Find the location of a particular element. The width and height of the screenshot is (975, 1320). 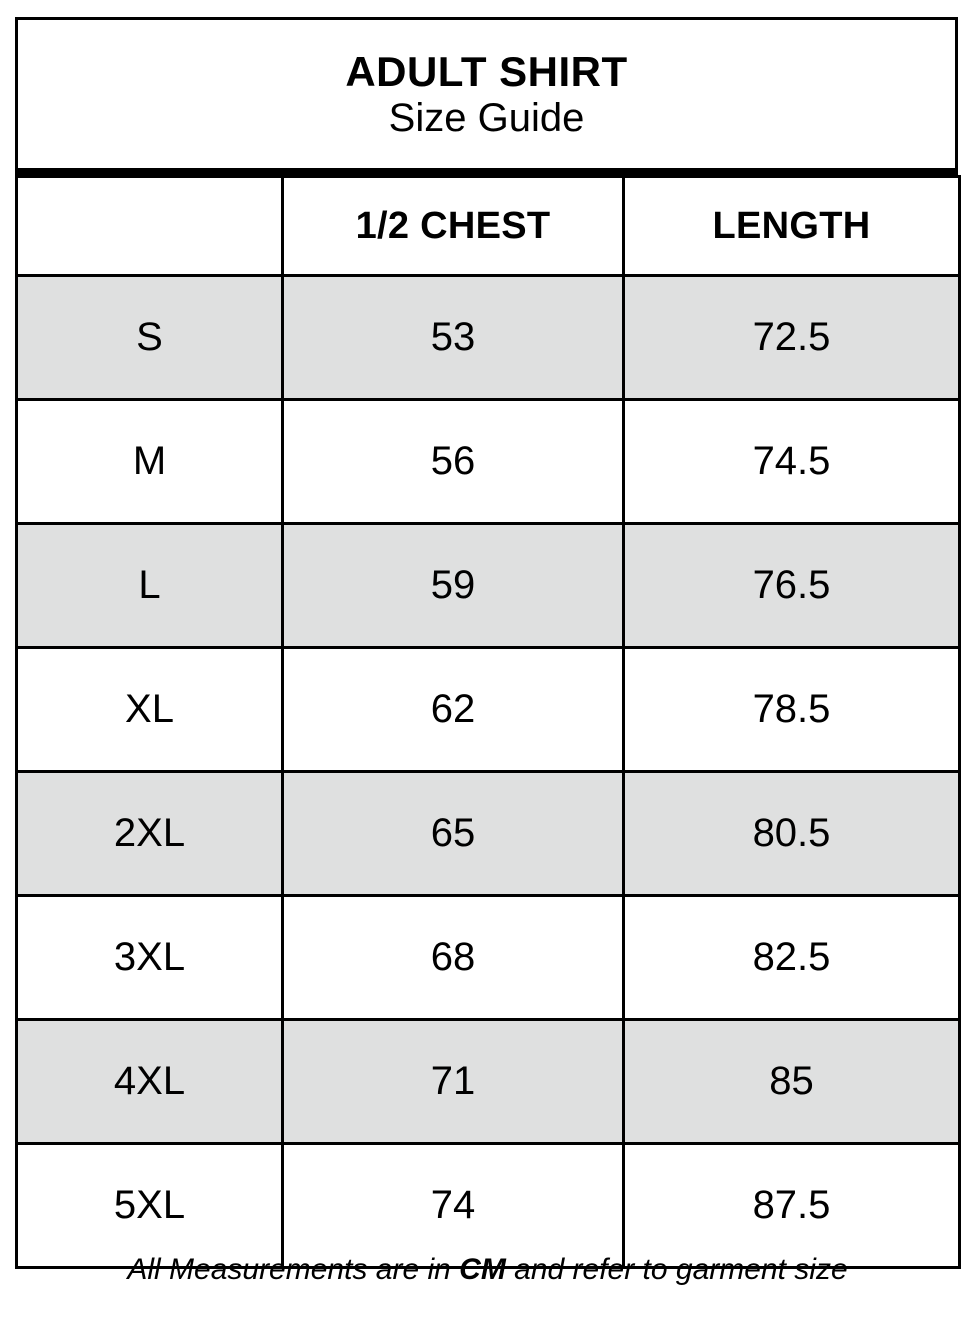

table-row: M 56 74.5 is located at coordinates (488, 461).